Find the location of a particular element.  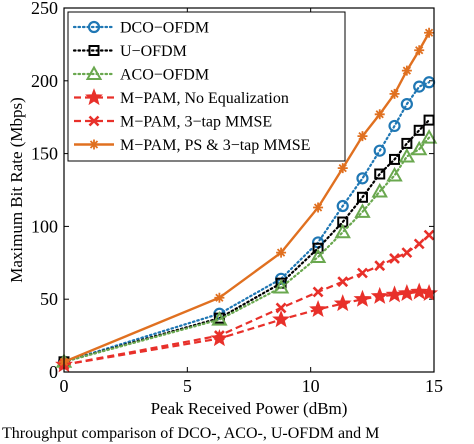

legend-entry: M−PAM, No Equalization is located at coordinates (181, 97).